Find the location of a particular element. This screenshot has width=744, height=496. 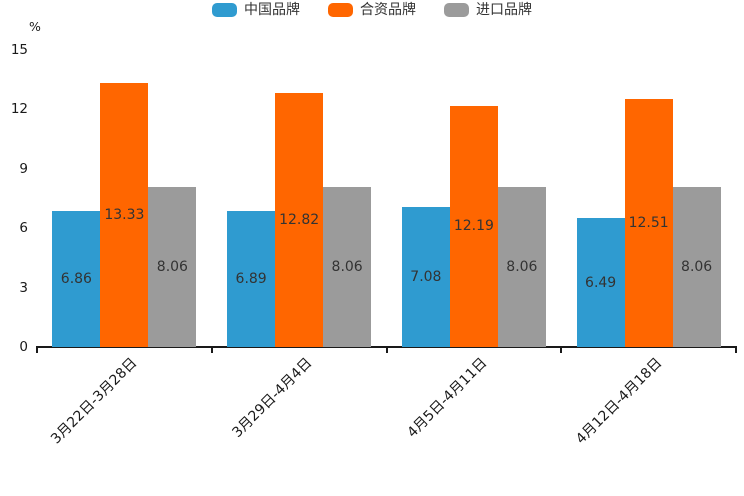

x-axis-label: 3月22日-3月28日 is located at coordinates (94, 401).